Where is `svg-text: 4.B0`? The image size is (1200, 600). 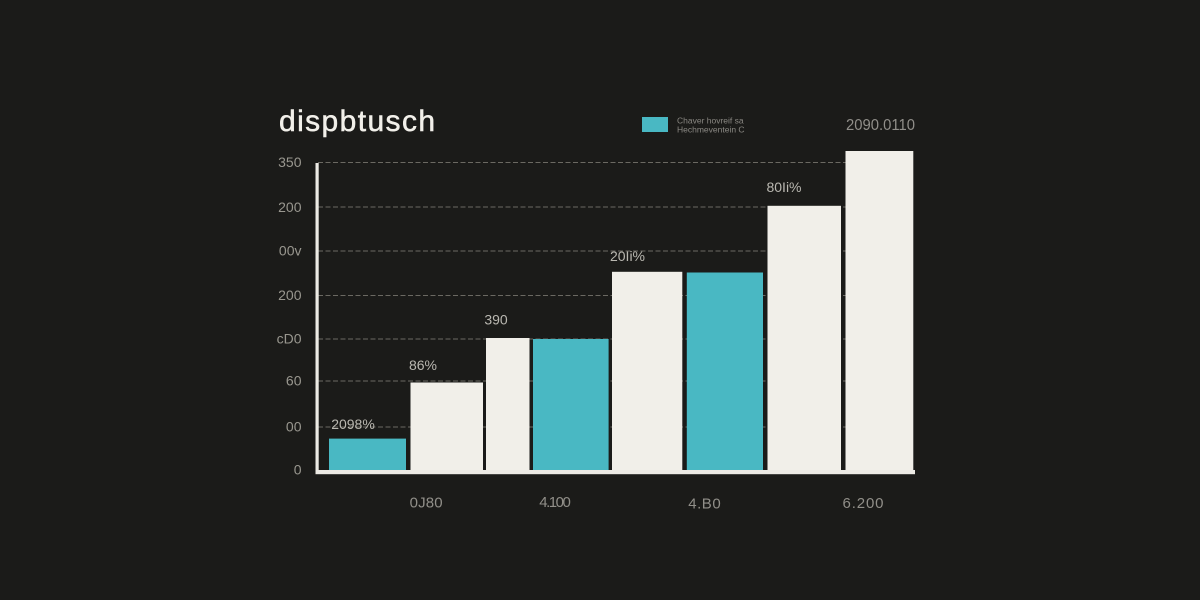 svg-text: 4.B0 is located at coordinates (704, 504).